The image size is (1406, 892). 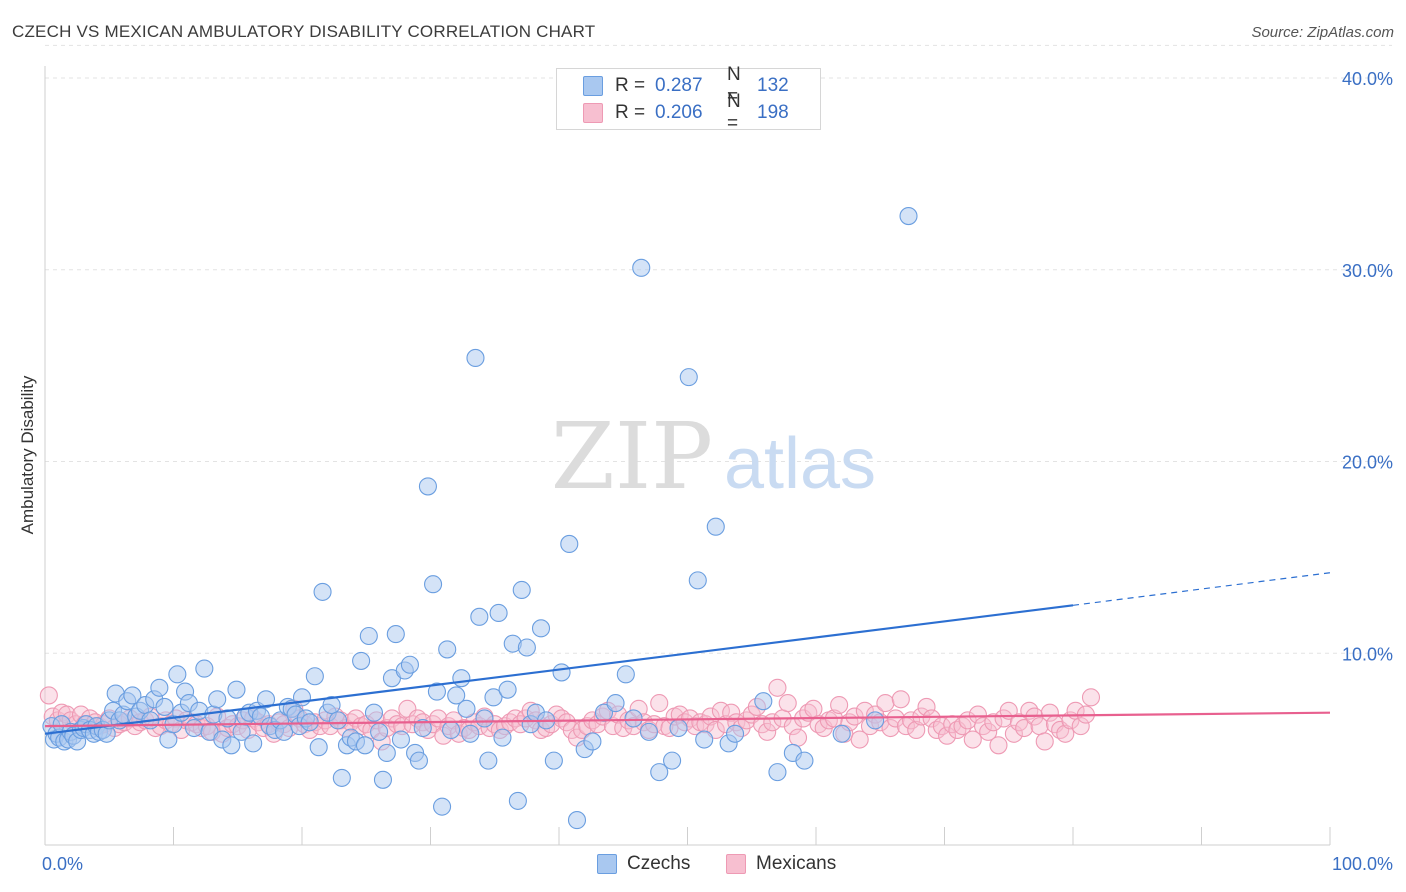 What do you see at coordinates (713, 456) in the screenshot?
I see `watermark: ZIP atlas` at bounding box center [713, 456].